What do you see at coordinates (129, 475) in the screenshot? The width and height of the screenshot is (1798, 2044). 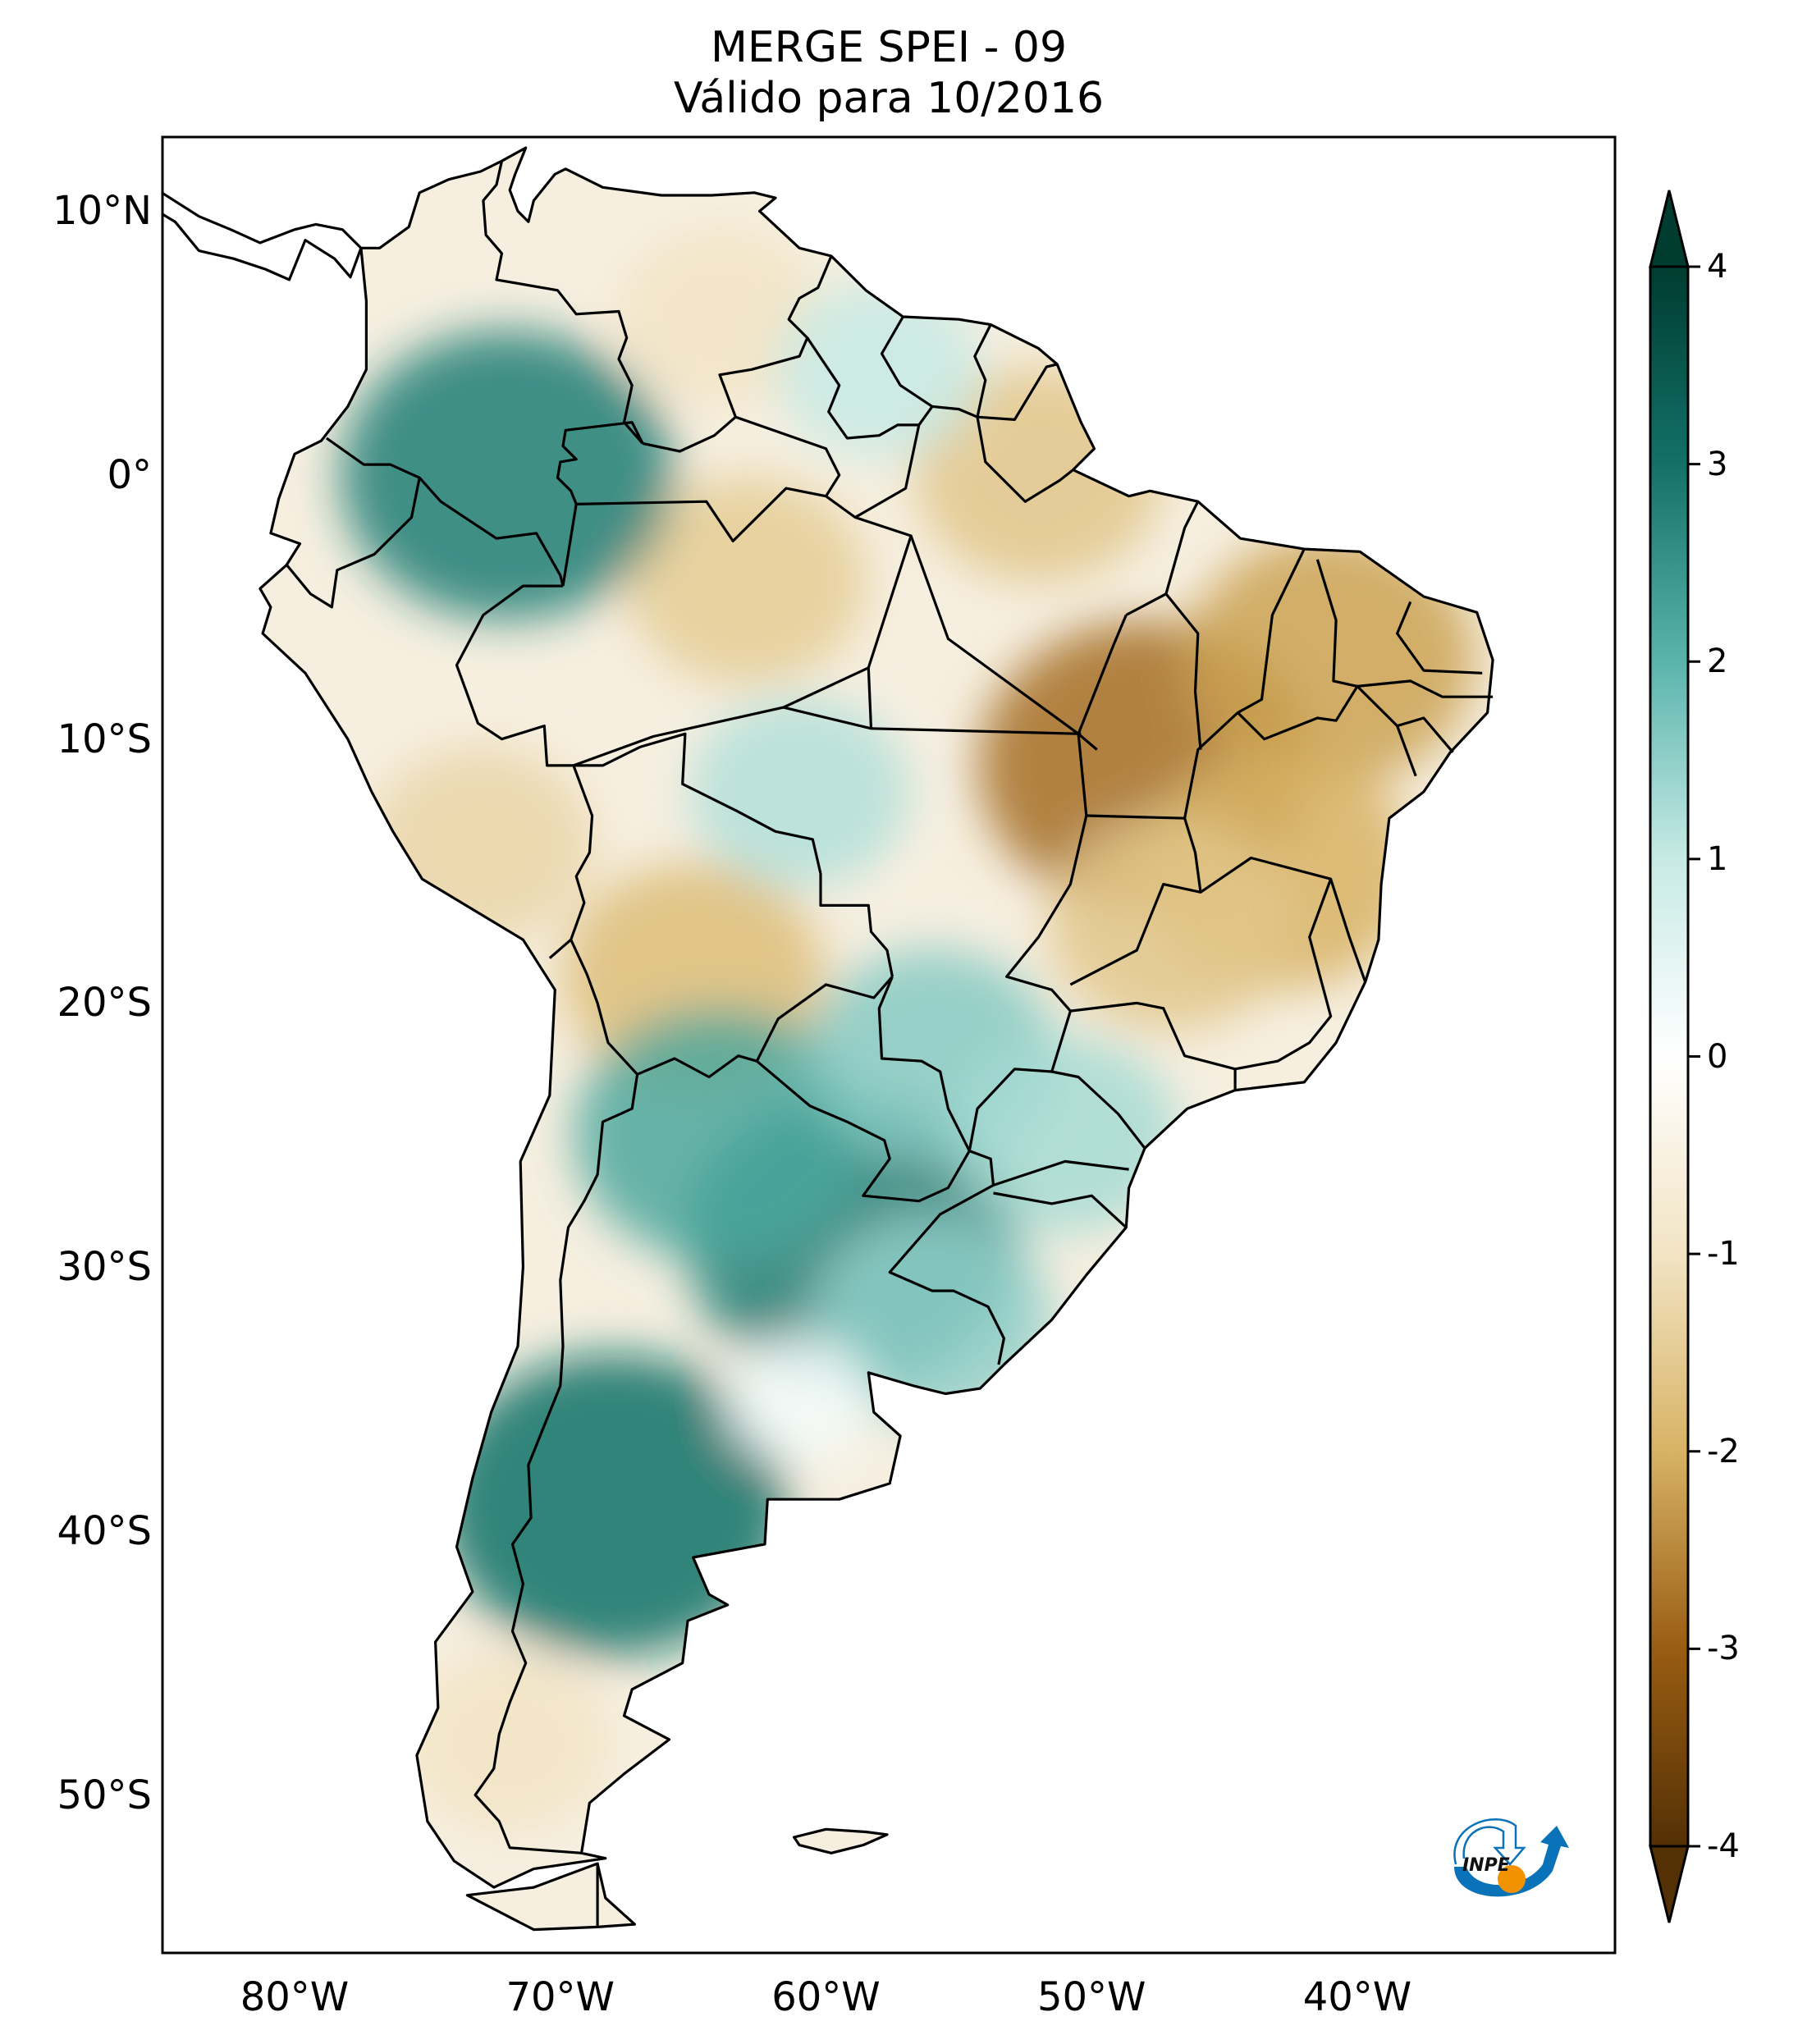 I see `y-tick-label: 0°` at bounding box center [129, 475].